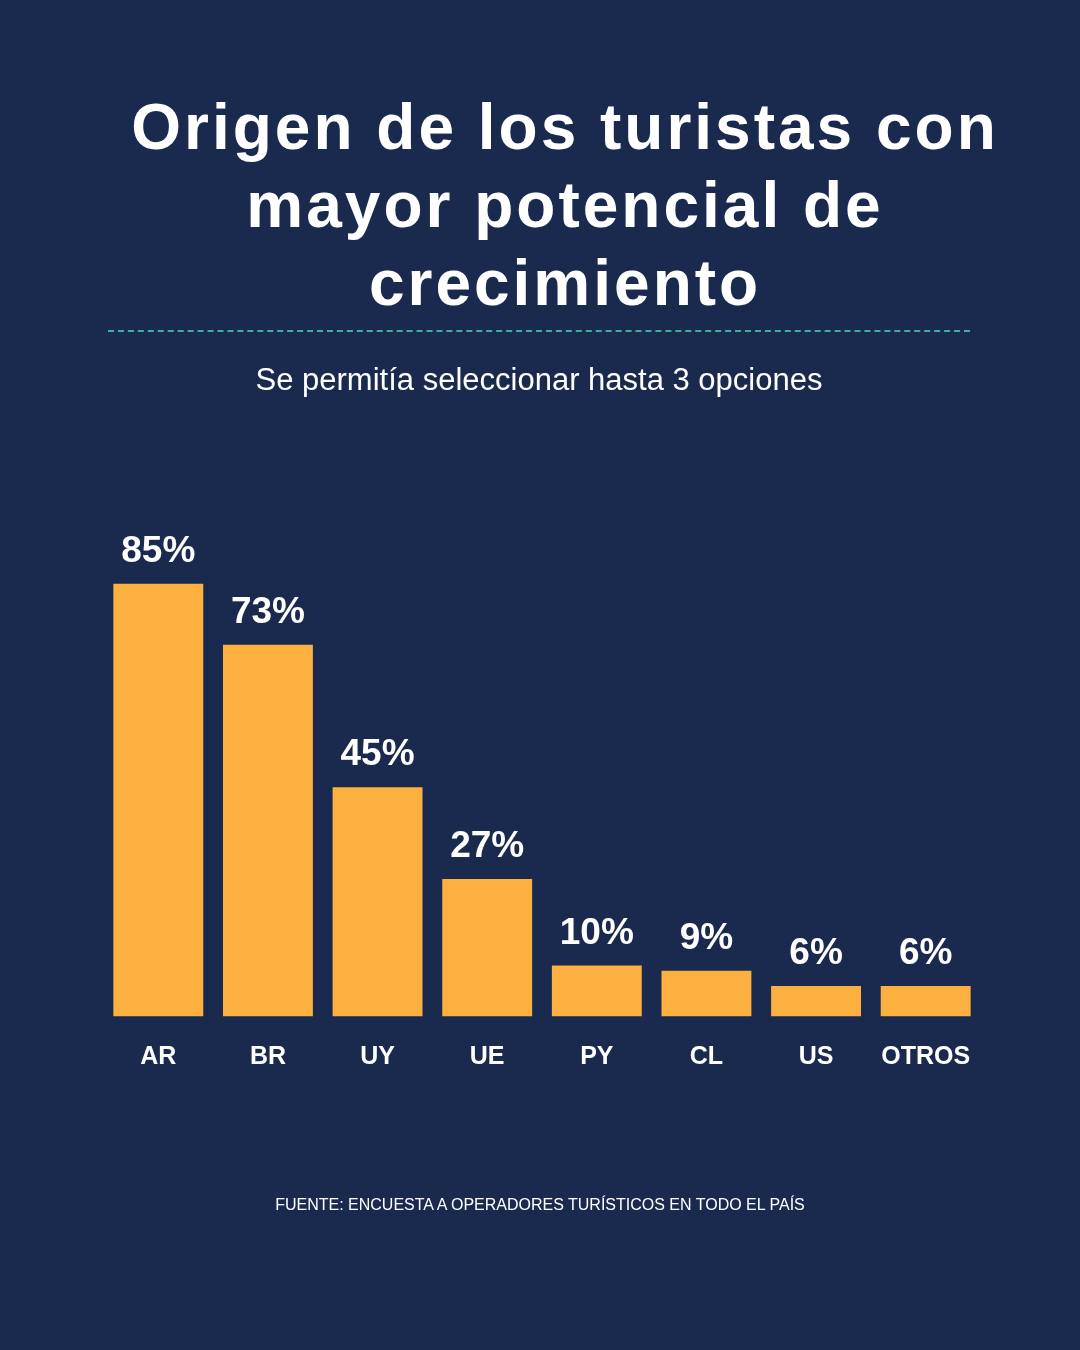 The height and width of the screenshot is (1350, 1080). Describe the element at coordinates (267, 610) in the screenshot. I see `data-label: 73%` at that location.